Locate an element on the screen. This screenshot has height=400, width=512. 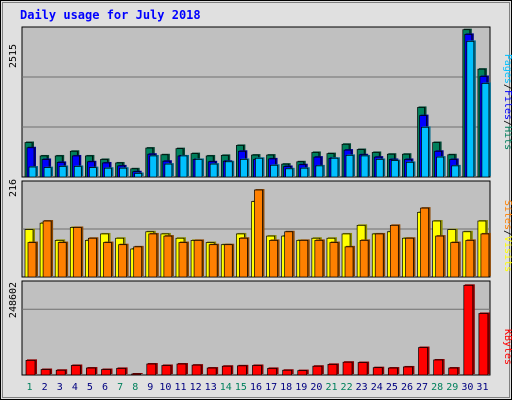
panel-volume-ymax-label: 248602 is located at coordinates (13, 300).